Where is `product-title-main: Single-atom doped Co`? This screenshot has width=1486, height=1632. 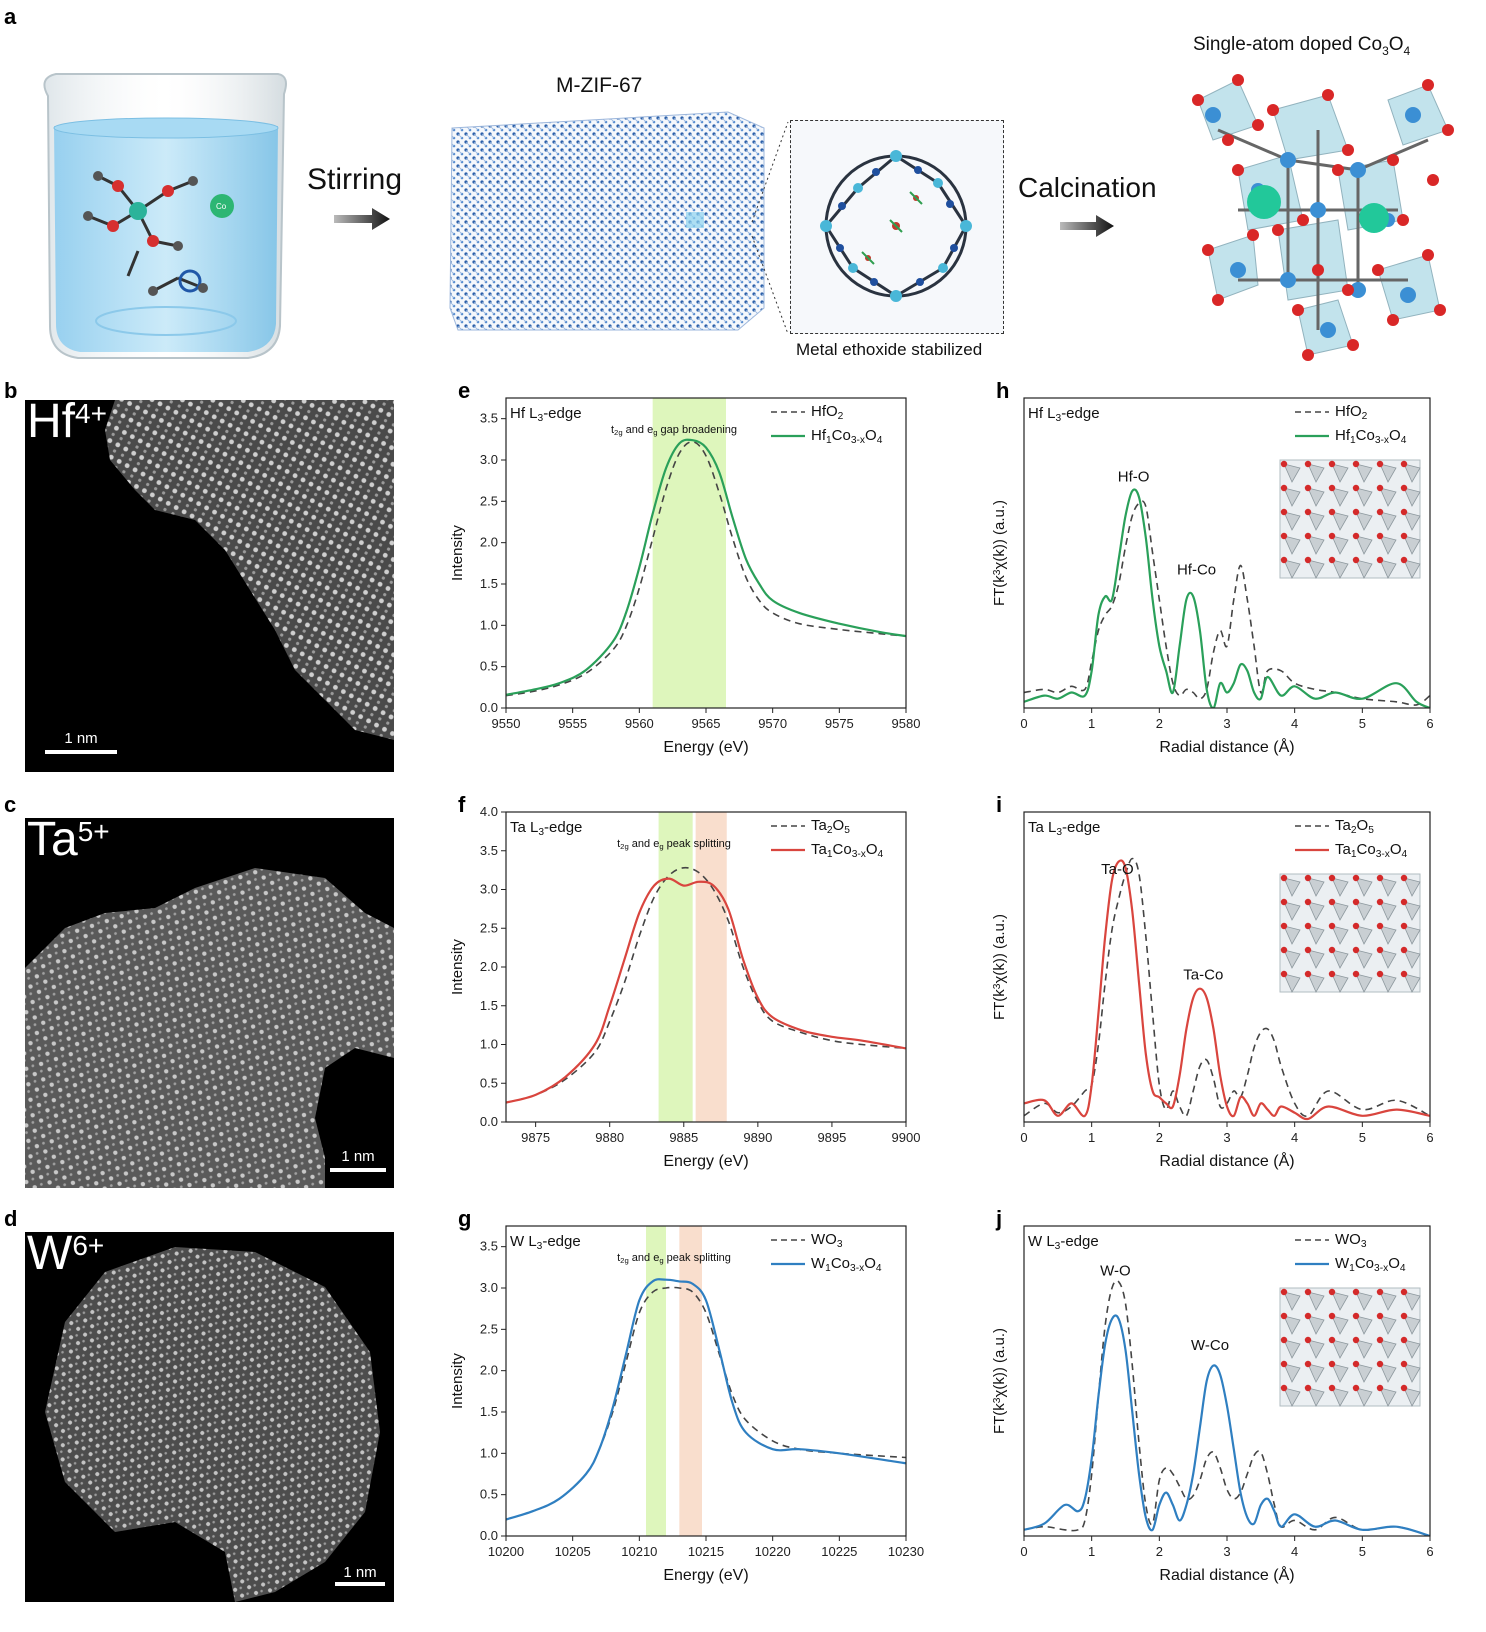
product-title-main: Single-atom doped Co is located at coordinates (1288, 44).